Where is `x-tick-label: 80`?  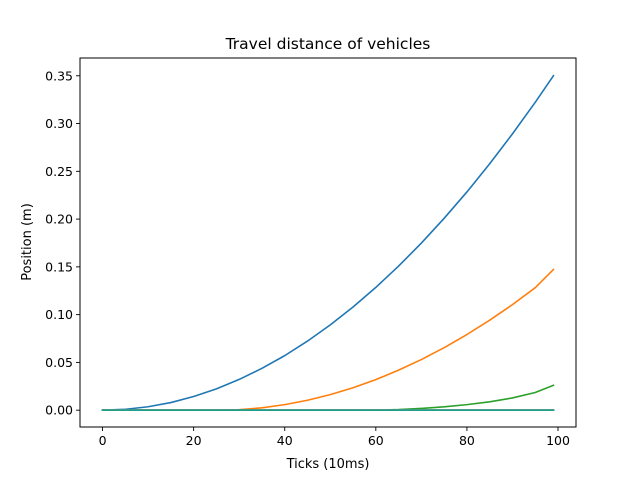
x-tick-label: 80 is located at coordinates (467, 440).